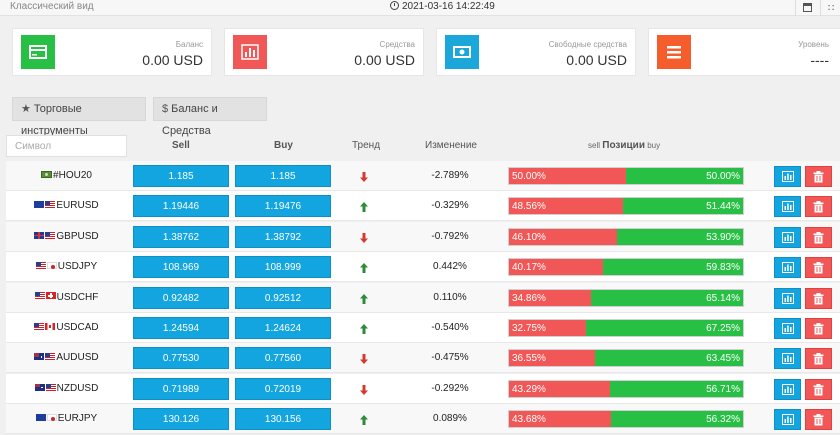  Describe the element at coordinates (283, 328) in the screenshot. I see `buy-price-button: 1.24624` at that location.